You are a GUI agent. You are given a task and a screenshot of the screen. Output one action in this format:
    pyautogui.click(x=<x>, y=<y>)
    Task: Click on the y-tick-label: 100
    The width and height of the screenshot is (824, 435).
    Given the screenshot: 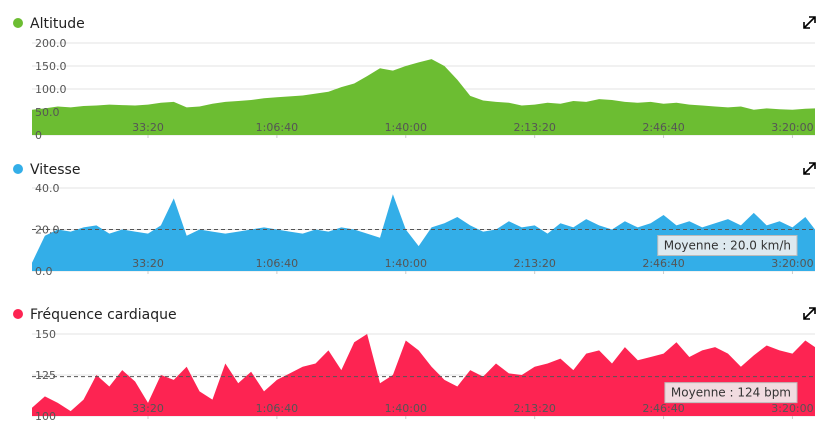 What is the action you would take?
    pyautogui.click(x=45, y=416)
    